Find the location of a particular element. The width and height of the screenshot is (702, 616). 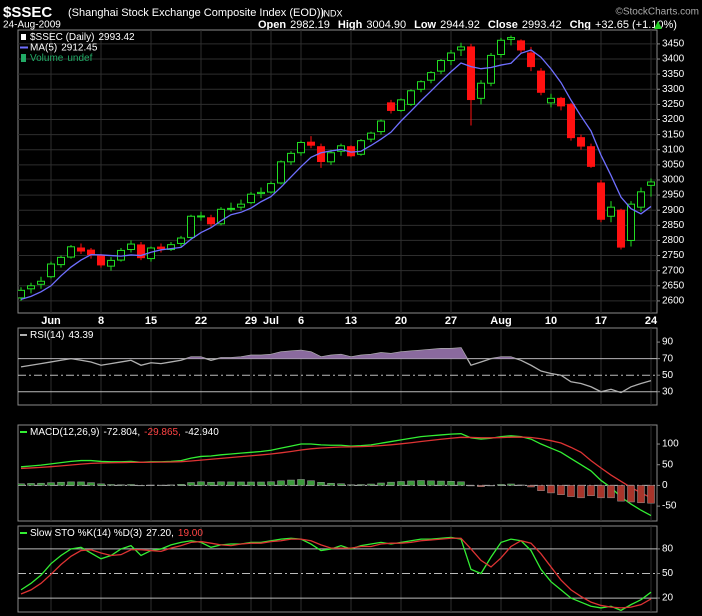

y-tick-label: 80 is located at coordinates (668, 549).